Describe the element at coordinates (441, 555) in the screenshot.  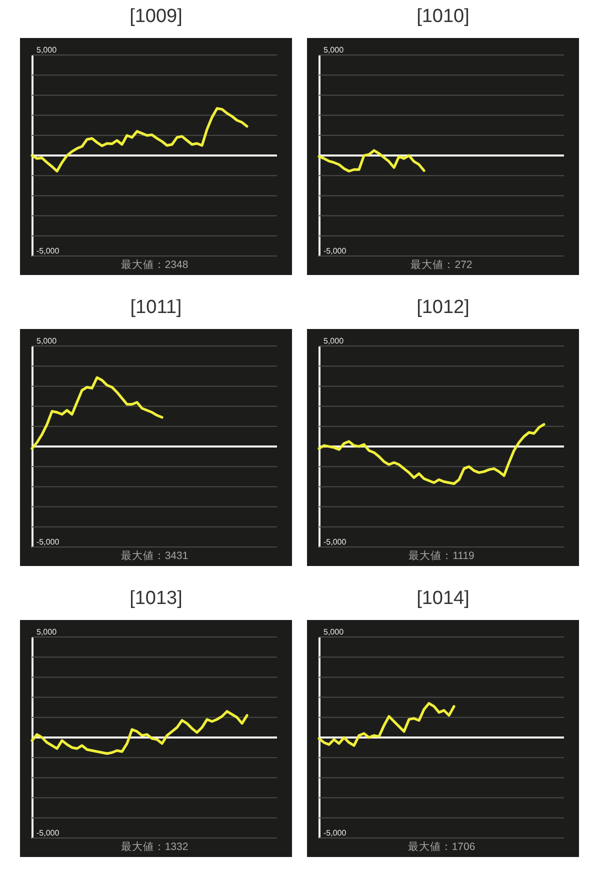
I see `text: 最大値：1119` at that location.